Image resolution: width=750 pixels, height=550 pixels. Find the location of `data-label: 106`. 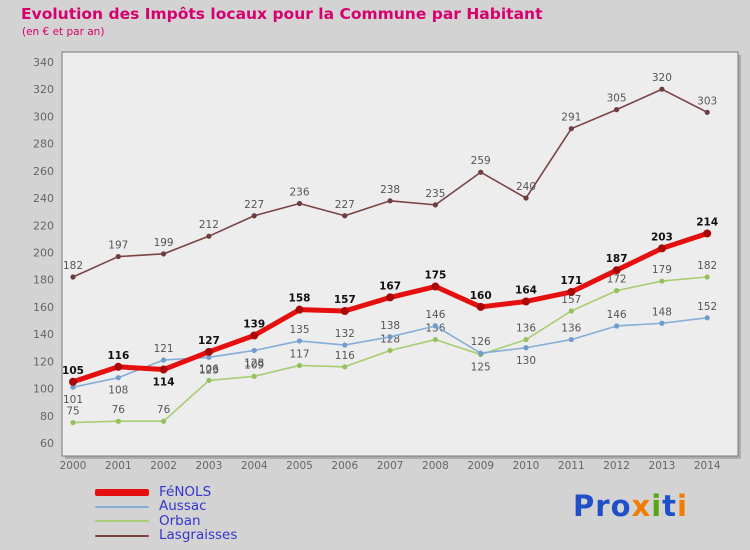

data-label: 106 is located at coordinates (209, 369).